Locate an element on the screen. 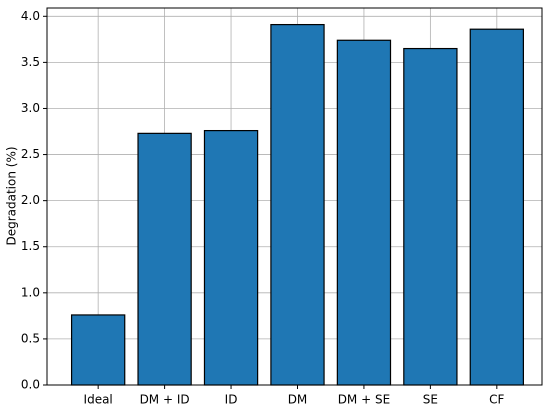 The height and width of the screenshot is (410, 550). x-tick-label: SE is located at coordinates (430, 400).